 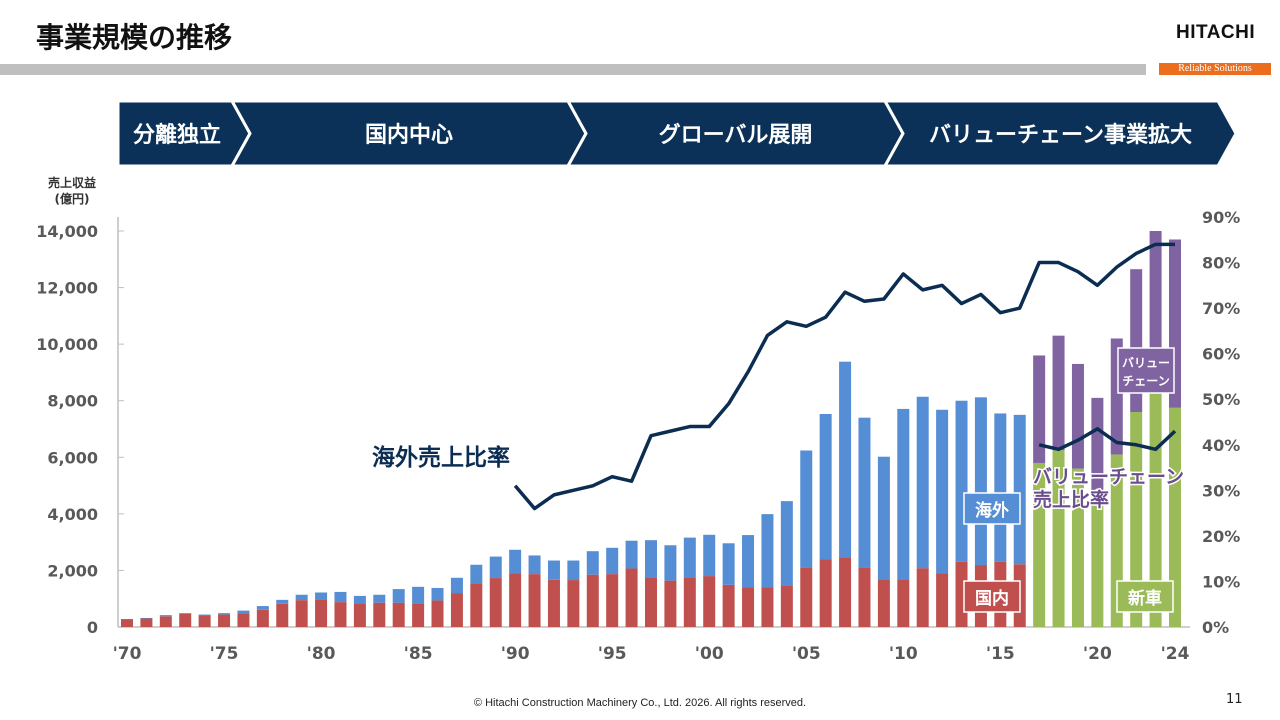 I want to click on phase-chevron, so click(x=1060, y=133).